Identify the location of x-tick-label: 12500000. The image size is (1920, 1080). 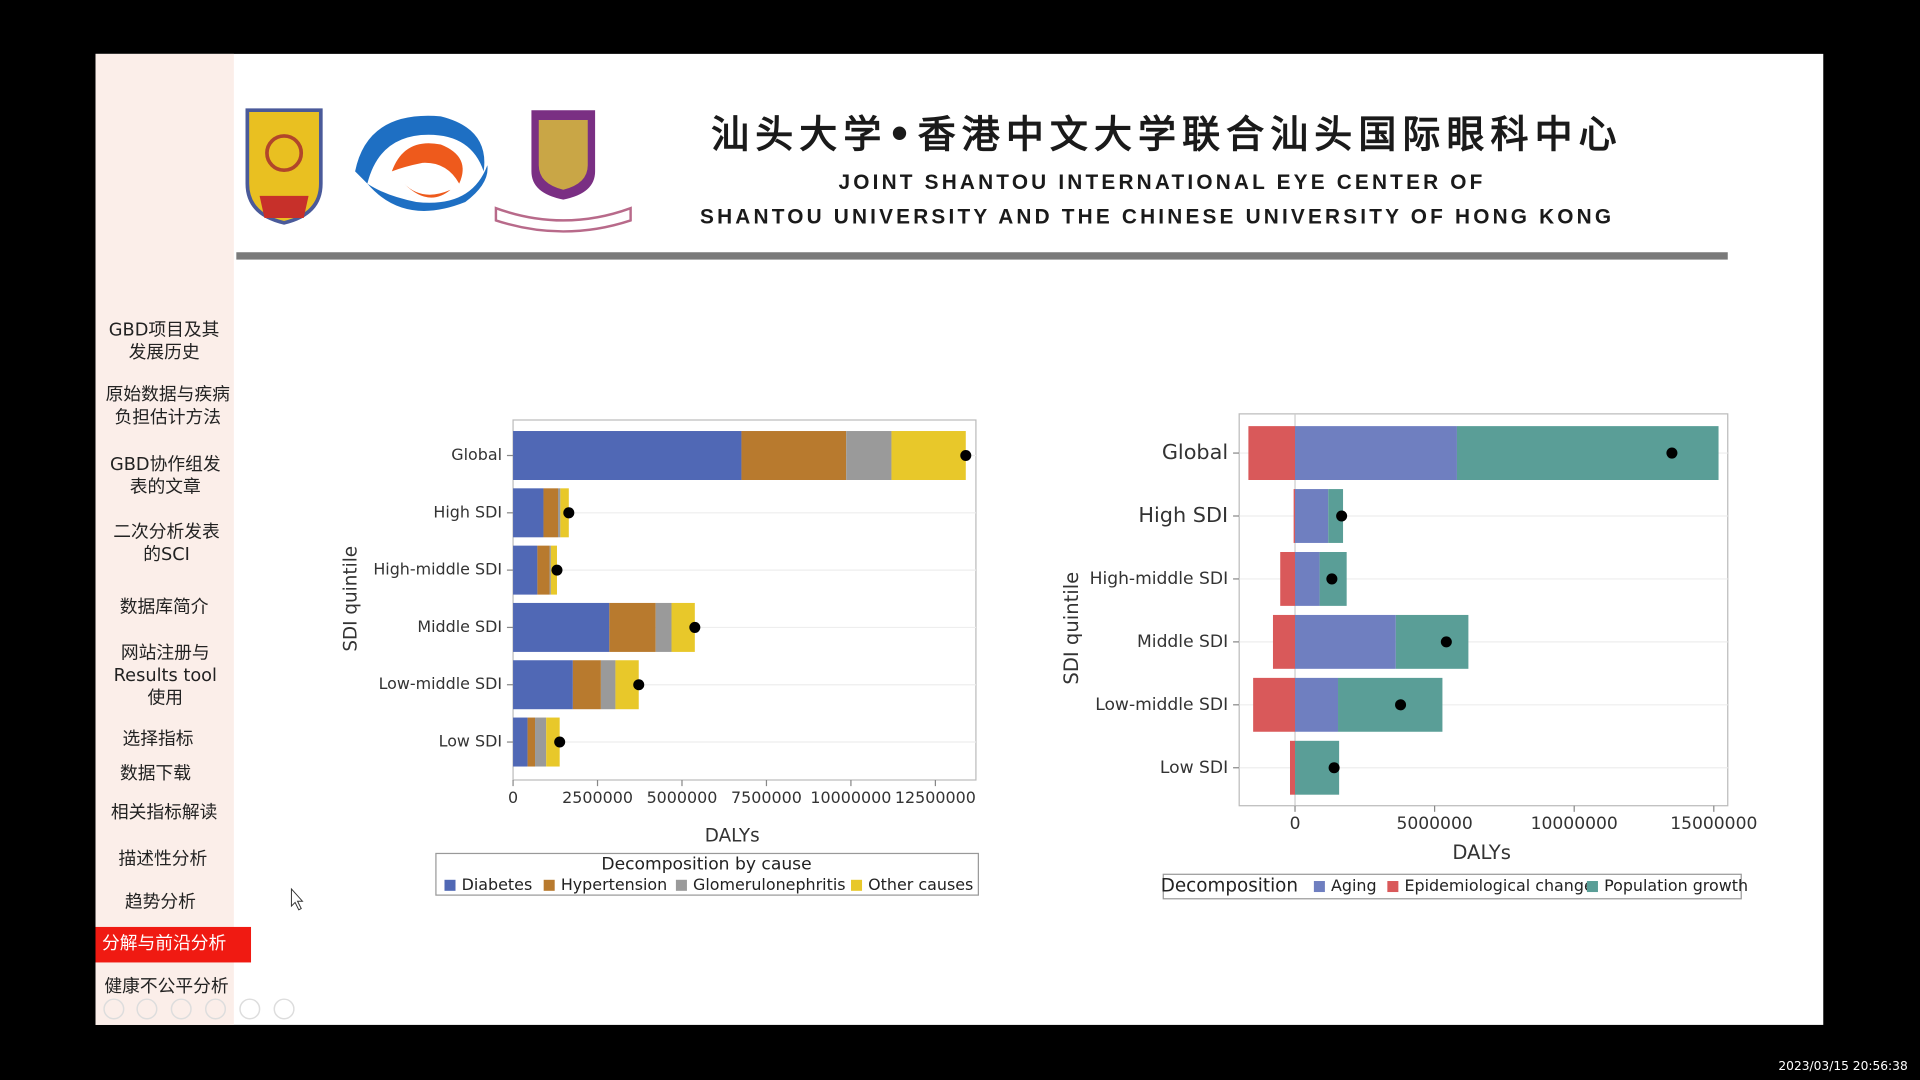
(935, 797).